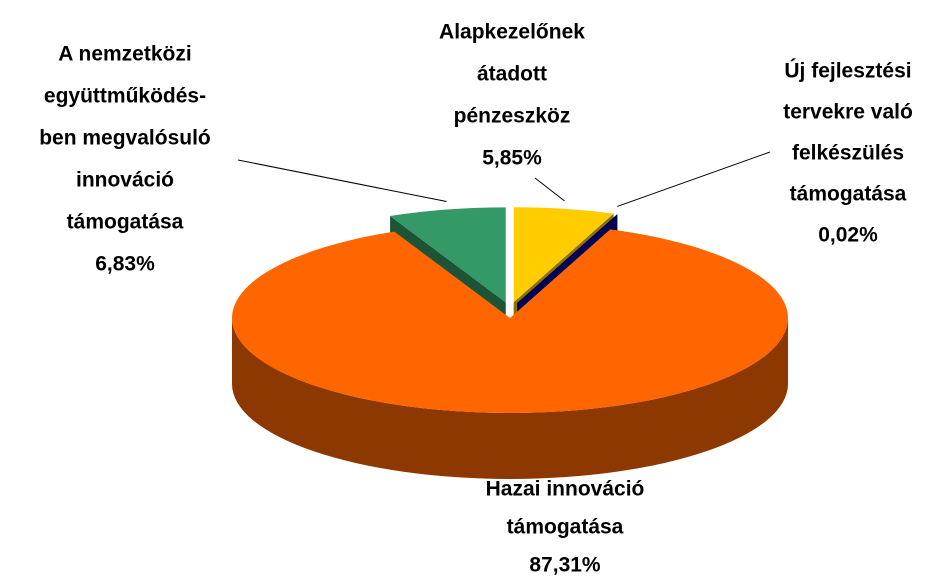  Describe the element at coordinates (848, 153) in the screenshot. I see `slice-label: felkészülés` at that location.